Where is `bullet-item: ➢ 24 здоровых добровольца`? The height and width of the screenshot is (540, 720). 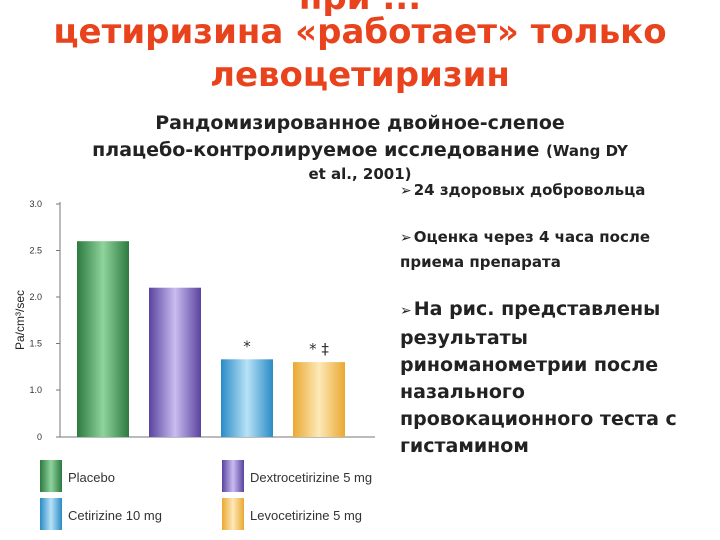 bullet-item: ➢ 24 здоровых добровольца is located at coordinates (523, 190).